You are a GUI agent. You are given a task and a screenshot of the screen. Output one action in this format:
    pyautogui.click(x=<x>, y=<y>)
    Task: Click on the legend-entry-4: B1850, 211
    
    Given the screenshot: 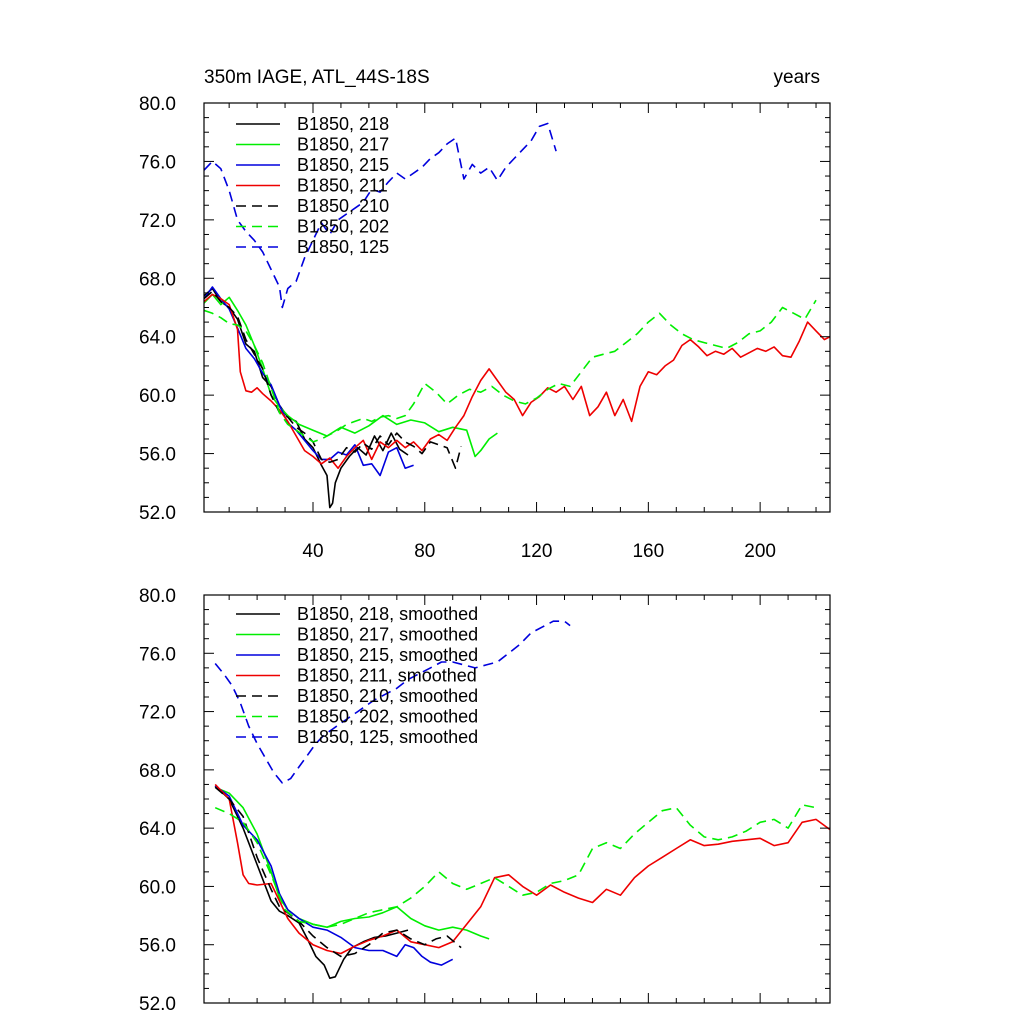 What is the action you would take?
    pyautogui.click(x=342, y=186)
    